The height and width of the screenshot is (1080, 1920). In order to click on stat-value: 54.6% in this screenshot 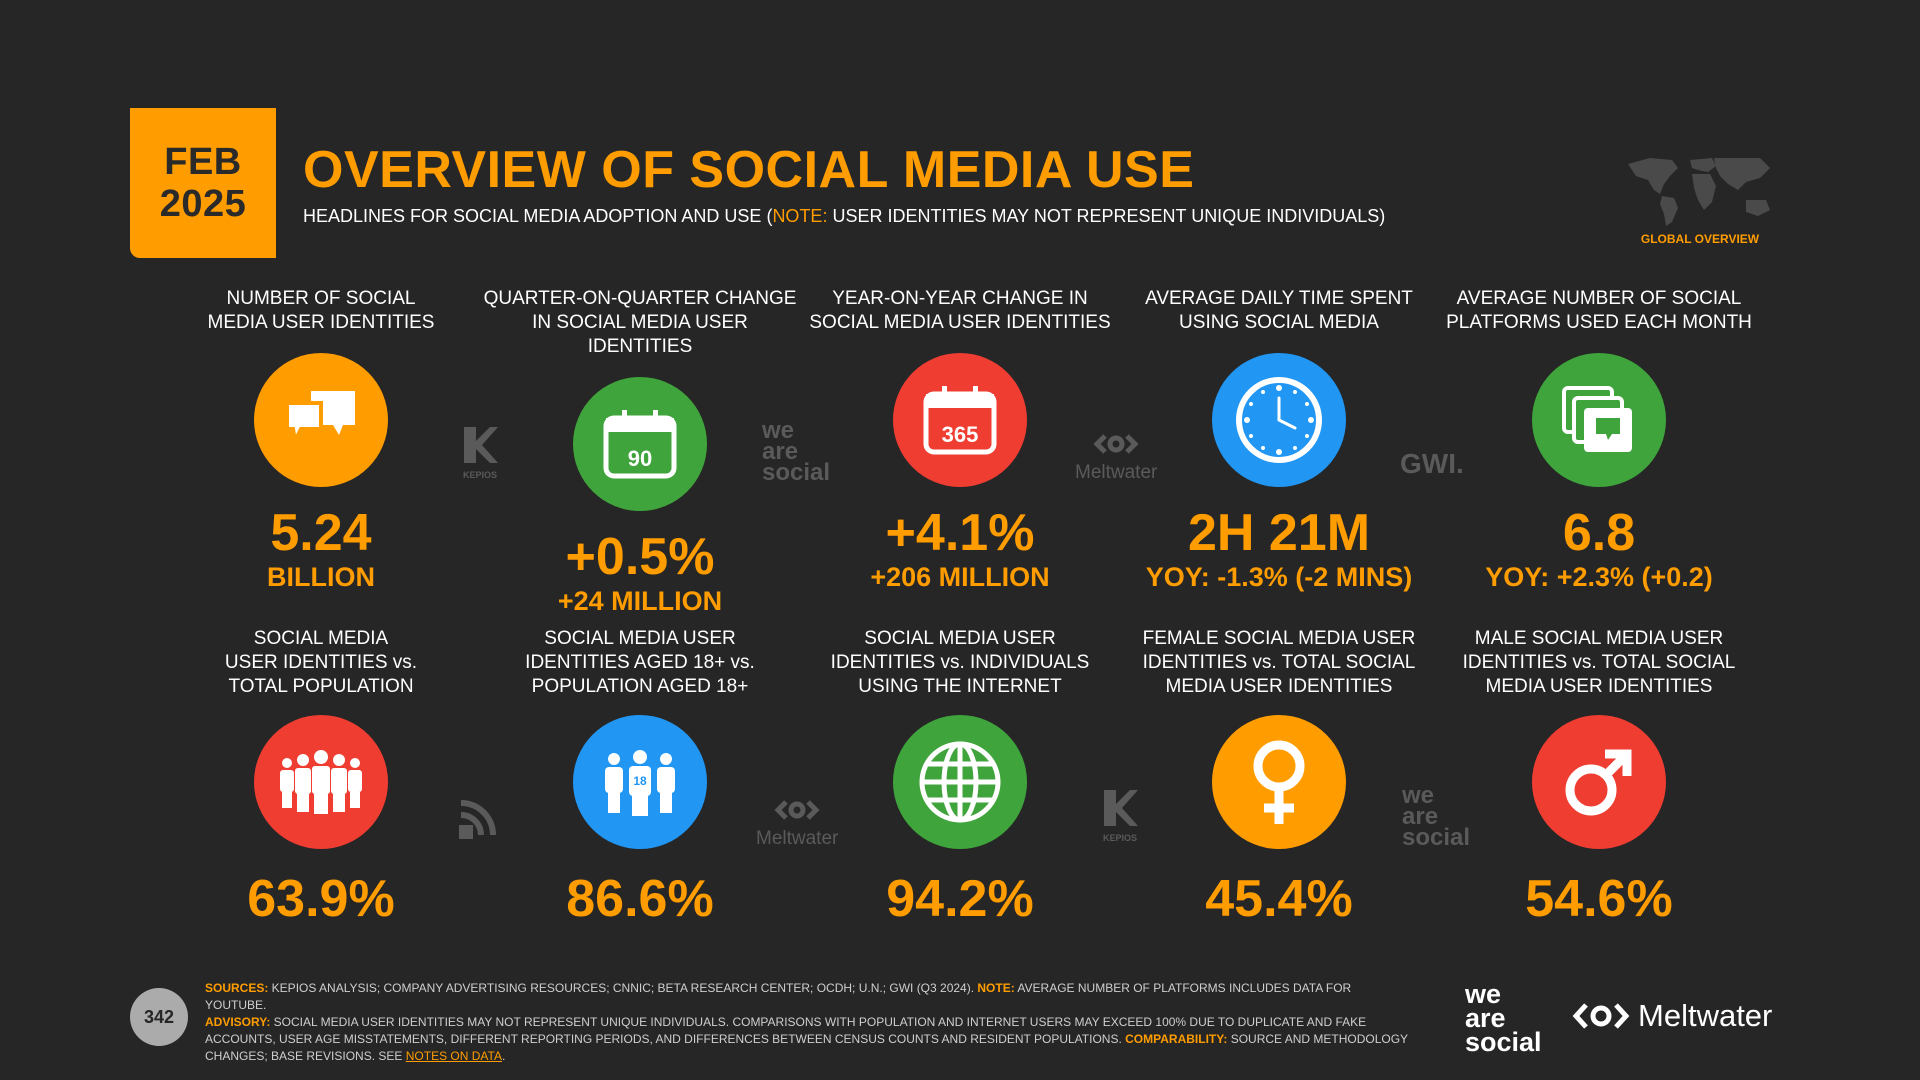, I will do `click(1599, 899)`.